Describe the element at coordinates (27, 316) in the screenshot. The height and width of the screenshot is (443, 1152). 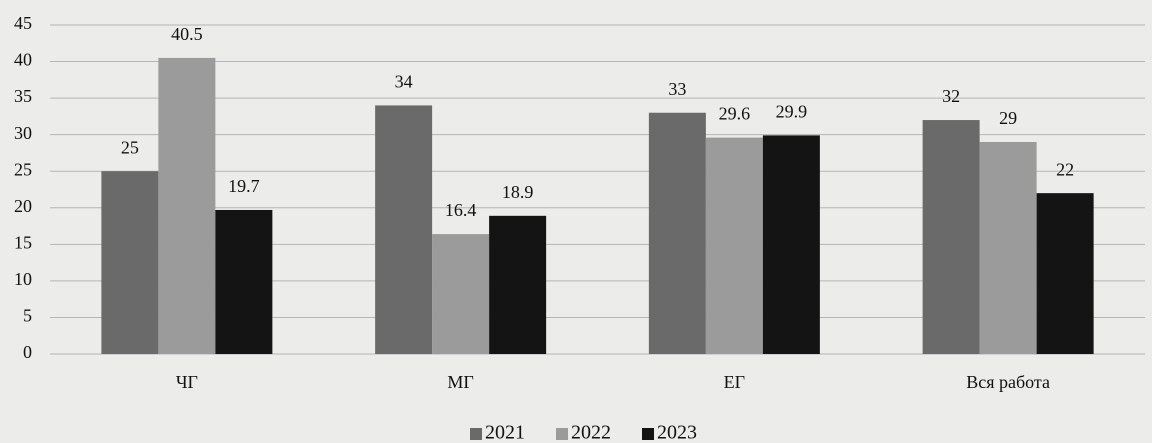
I see `y-tick-label: 5` at that location.